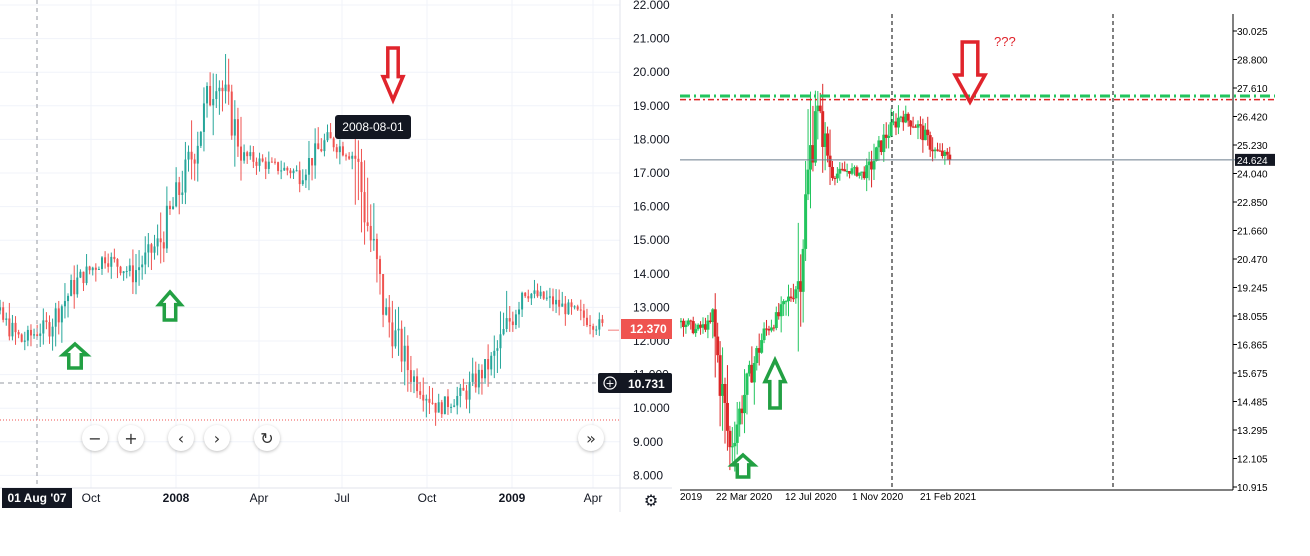  Describe the element at coordinates (743, 465) in the screenshot. I see `green-up-arrow-icon` at that location.